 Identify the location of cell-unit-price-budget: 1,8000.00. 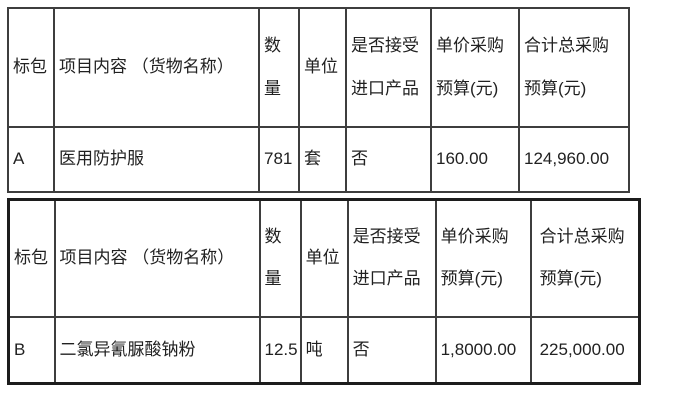
(483, 350).